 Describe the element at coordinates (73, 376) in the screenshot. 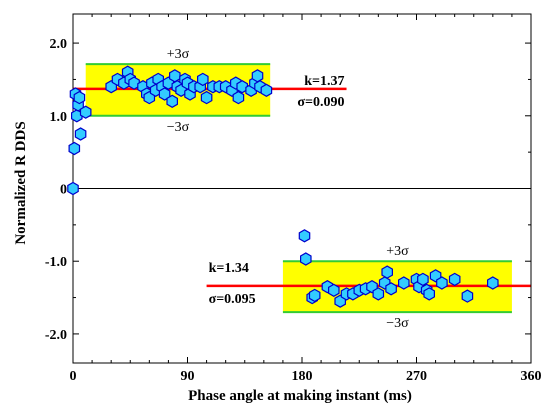

I see `x-tick-label: 0` at that location.